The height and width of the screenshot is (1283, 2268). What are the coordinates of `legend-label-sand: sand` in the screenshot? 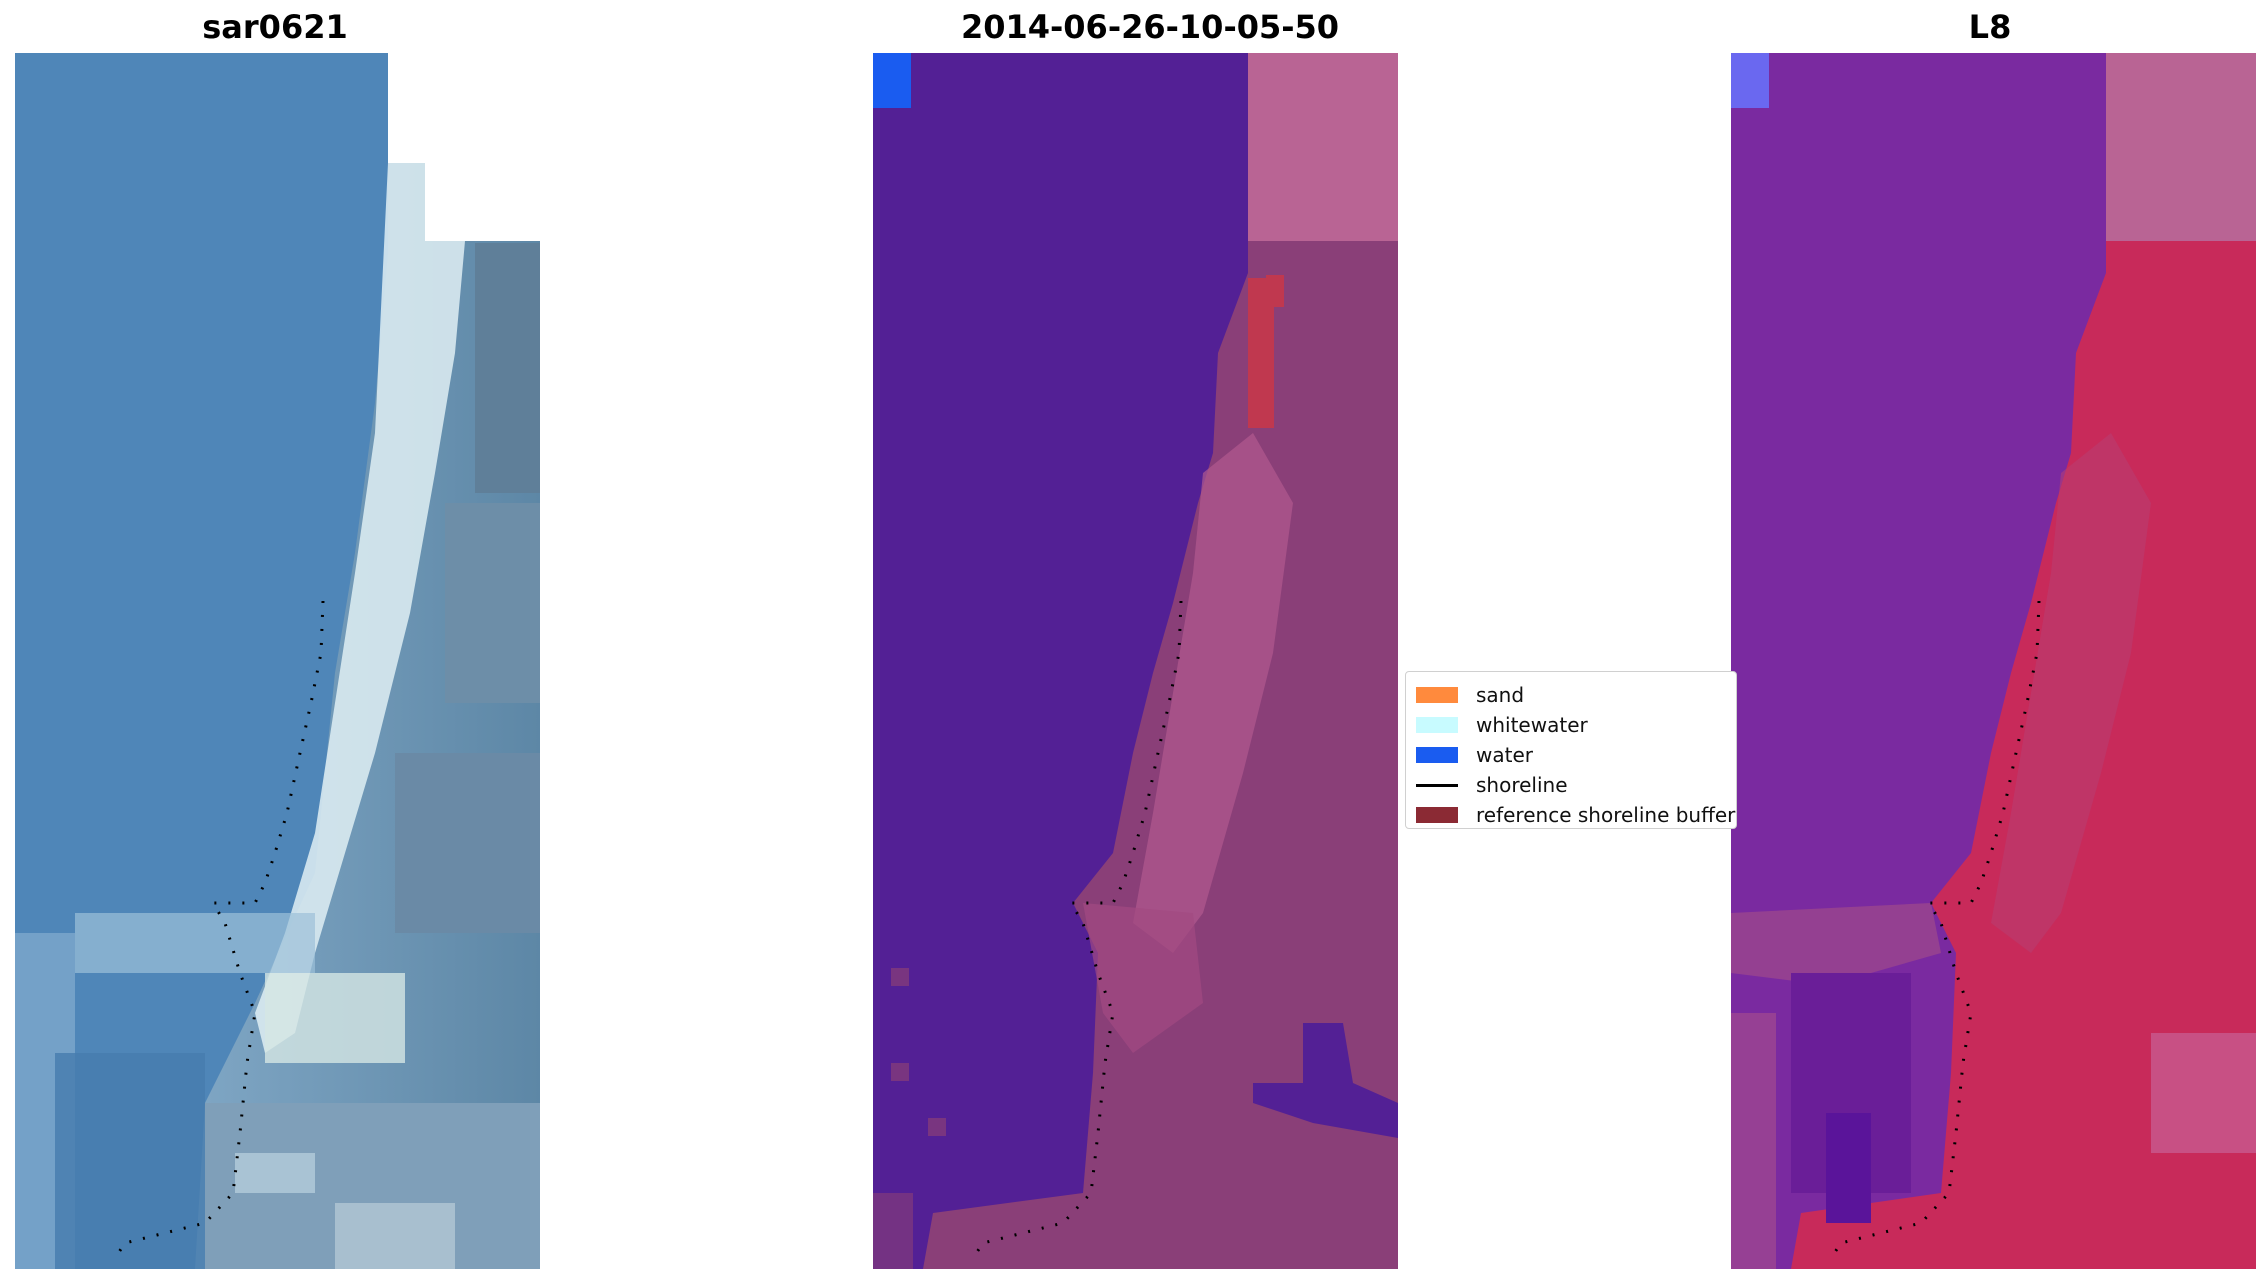 It's located at (1500, 695).